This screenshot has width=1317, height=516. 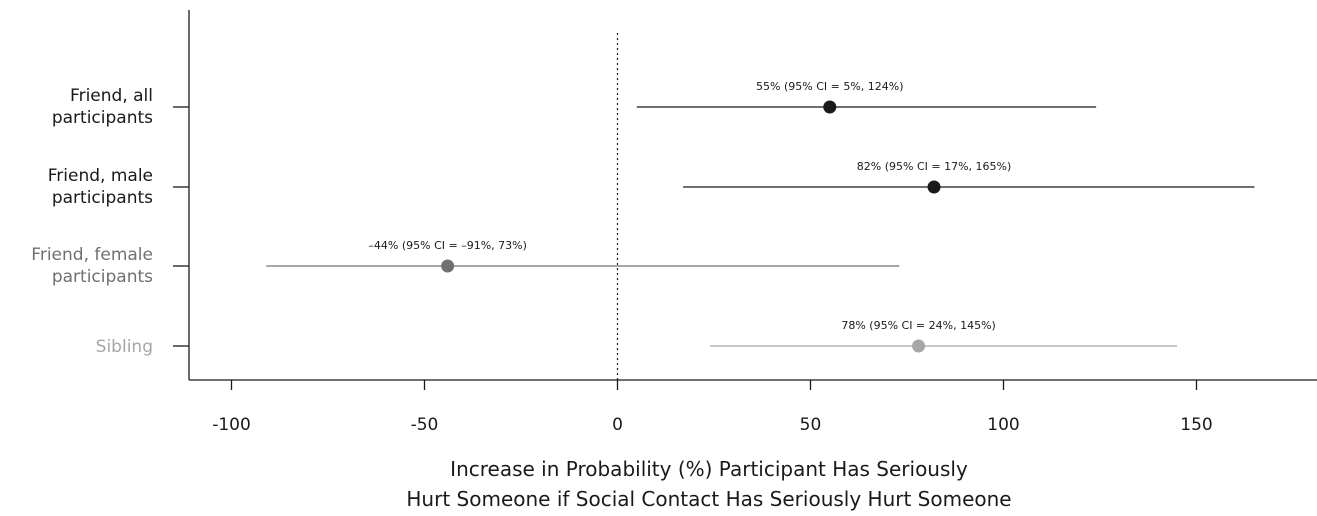 I want to click on x-tick-label: 100, so click(x=1003, y=425).